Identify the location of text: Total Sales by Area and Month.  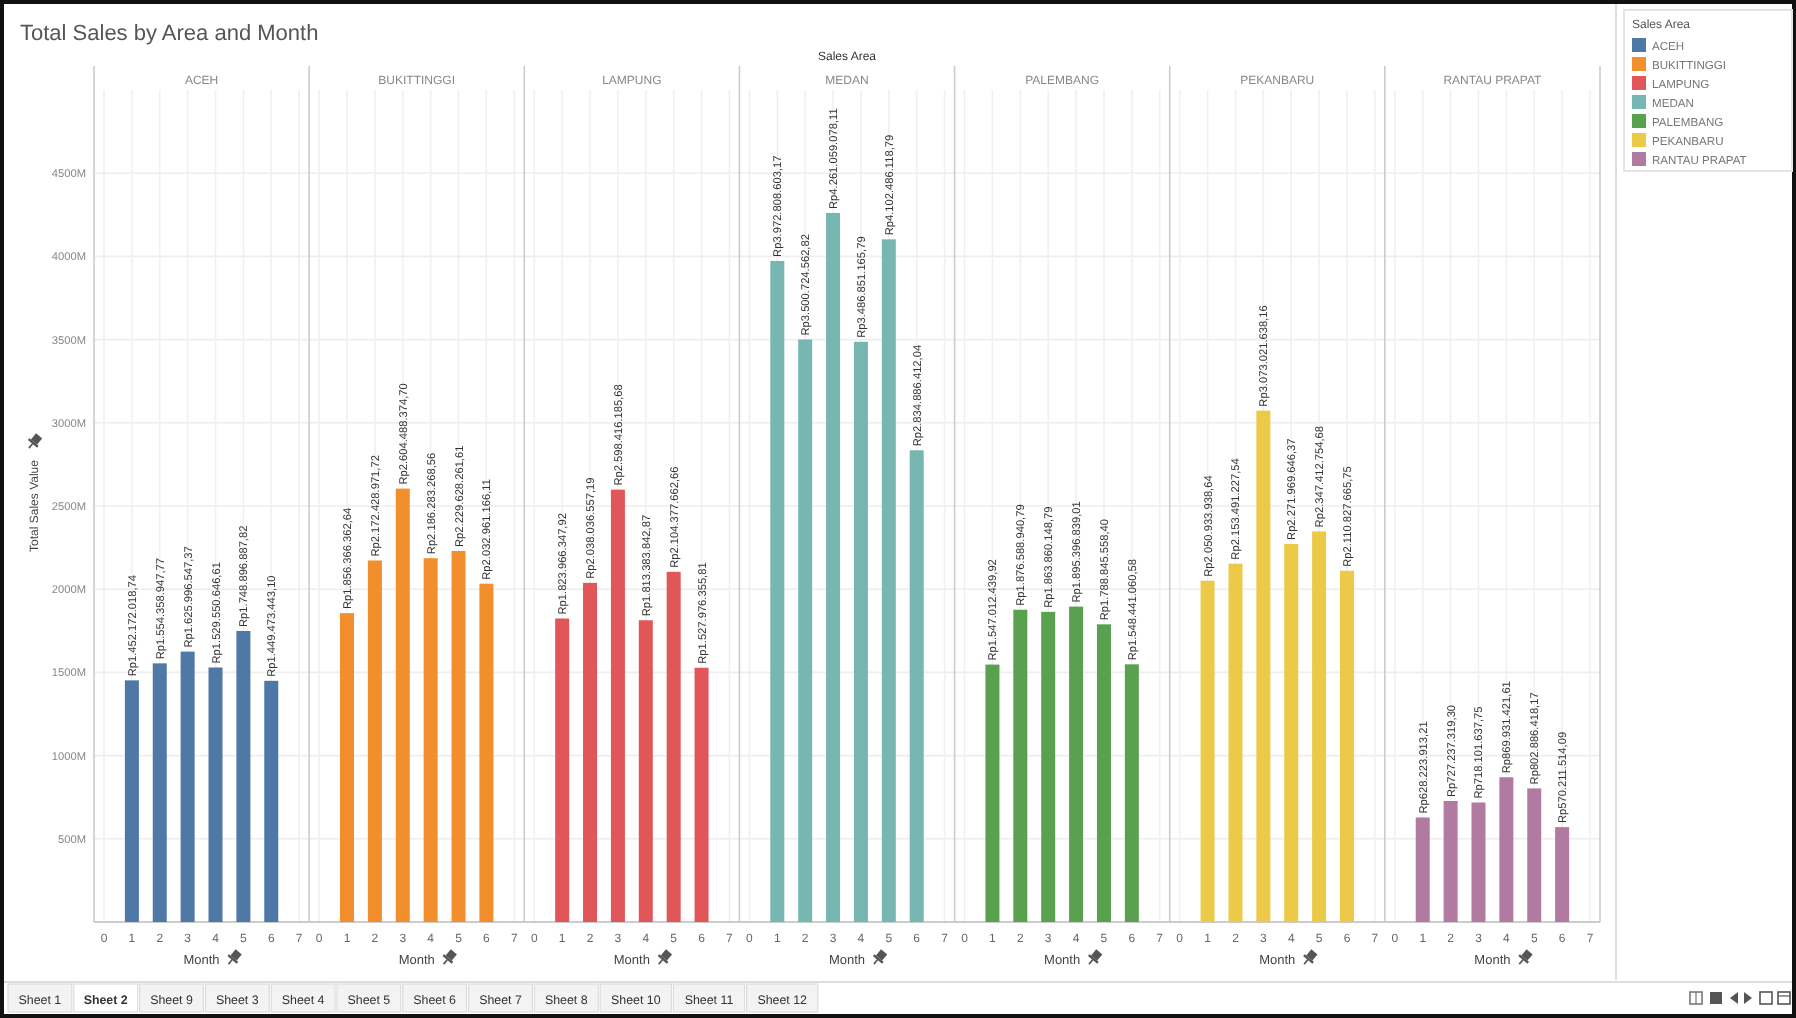
(169, 34).